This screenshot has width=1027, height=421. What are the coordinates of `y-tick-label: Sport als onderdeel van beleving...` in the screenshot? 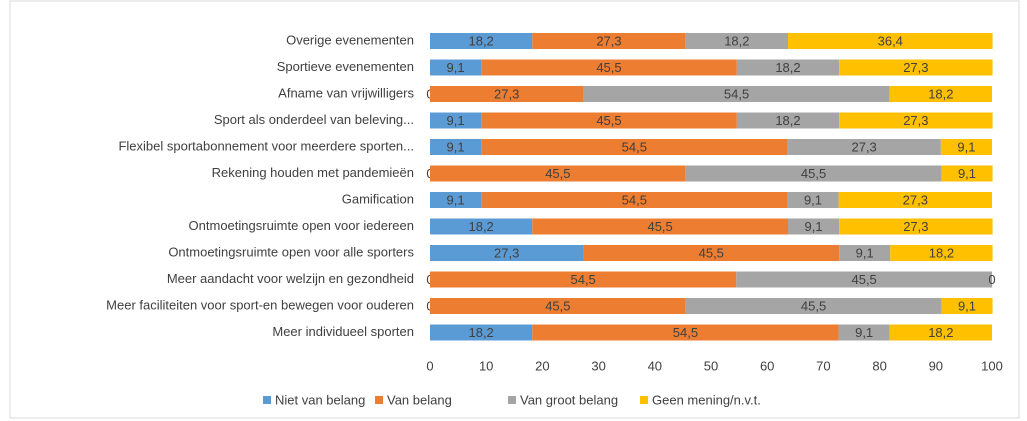 It's located at (314, 119).